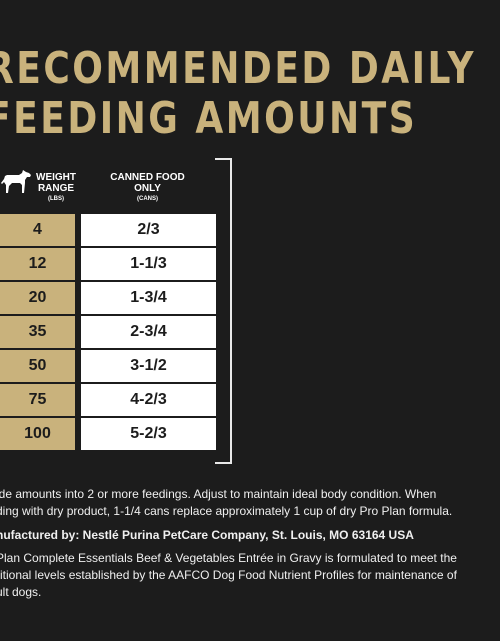 This screenshot has width=500, height=641. I want to click on weight-cell: 12, so click(37, 264).